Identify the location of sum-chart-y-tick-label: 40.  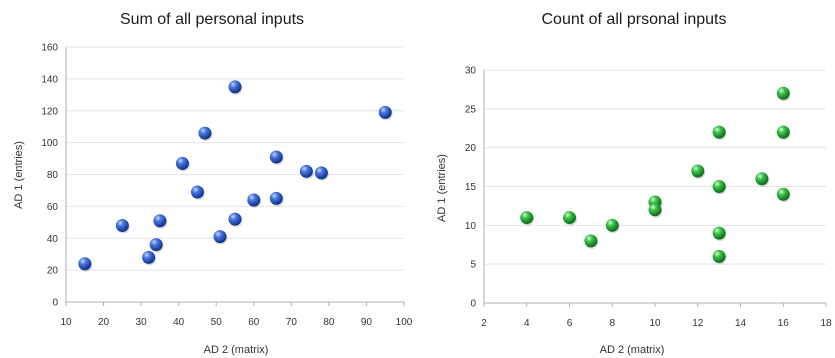
(53, 239).